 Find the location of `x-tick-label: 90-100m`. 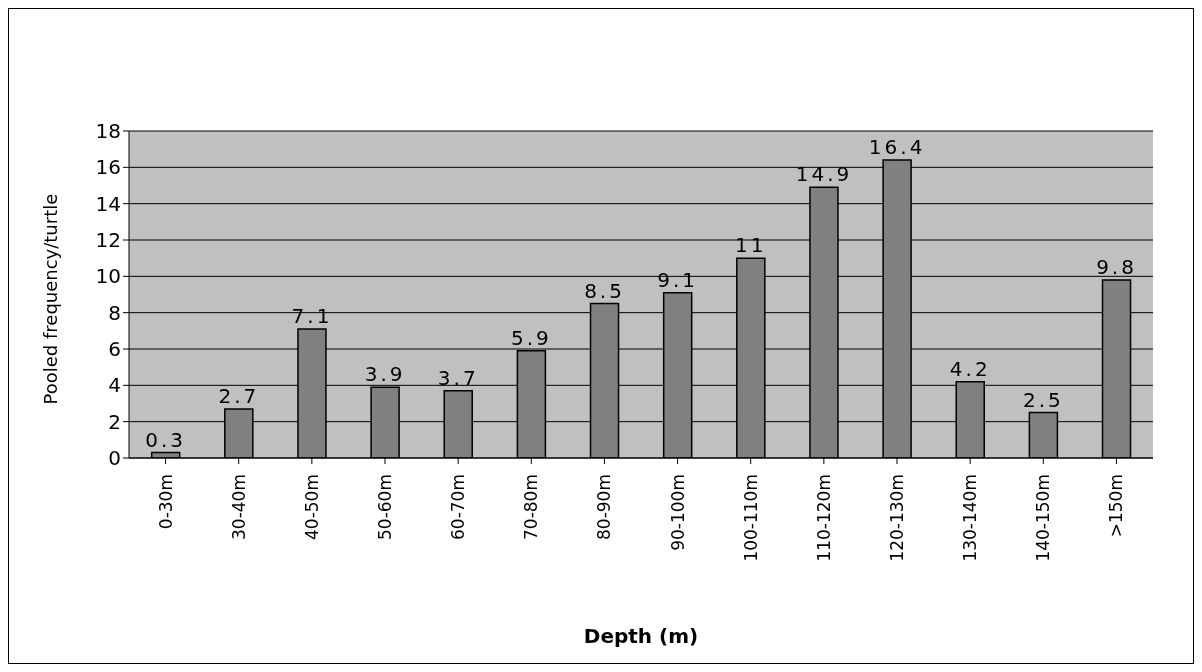

x-tick-label: 90-100m is located at coordinates (677, 512).